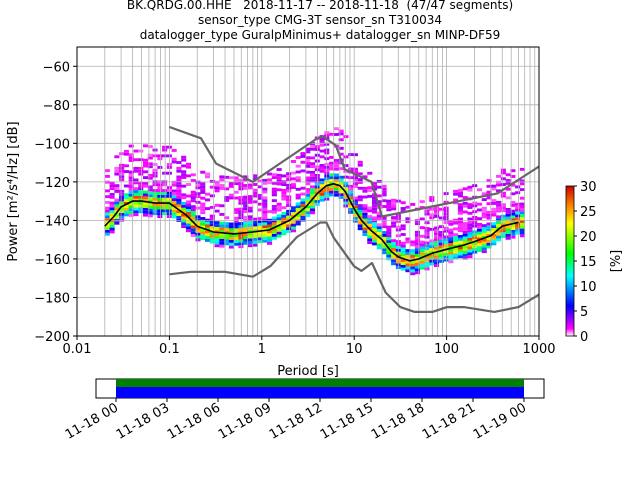  I want to click on timeline-tick-label: 11-18 15, so click(347, 421).